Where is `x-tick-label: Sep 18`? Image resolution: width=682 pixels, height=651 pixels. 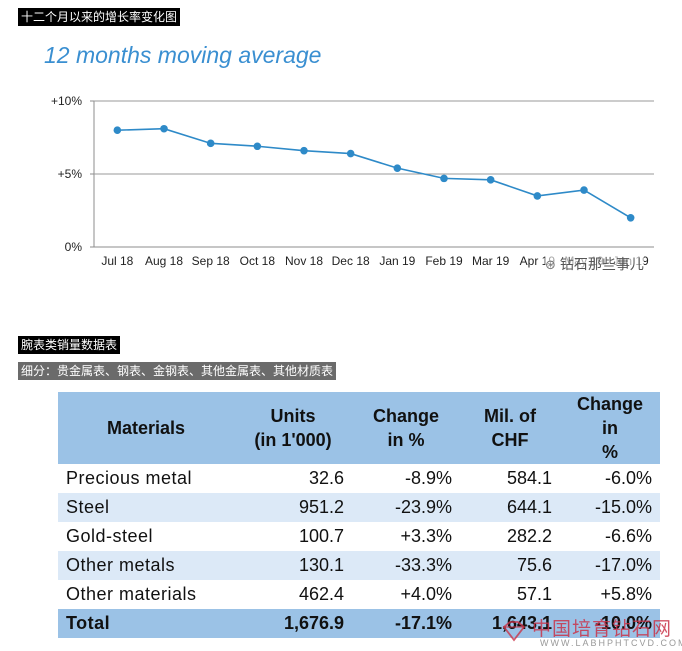
x-tick-label: Sep 18 is located at coordinates (211, 261).